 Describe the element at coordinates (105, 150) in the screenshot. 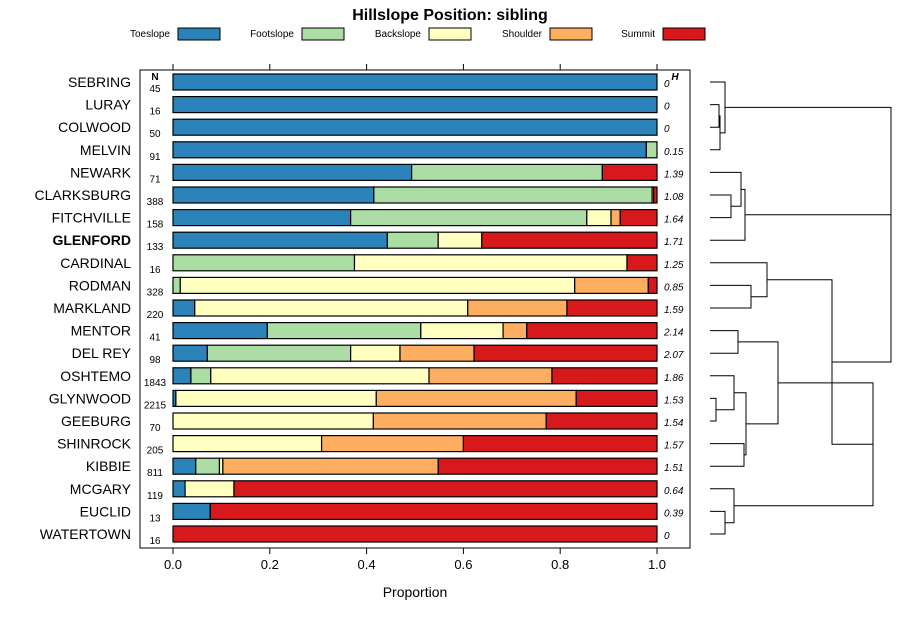

I see `soil-label: MELVIN` at that location.